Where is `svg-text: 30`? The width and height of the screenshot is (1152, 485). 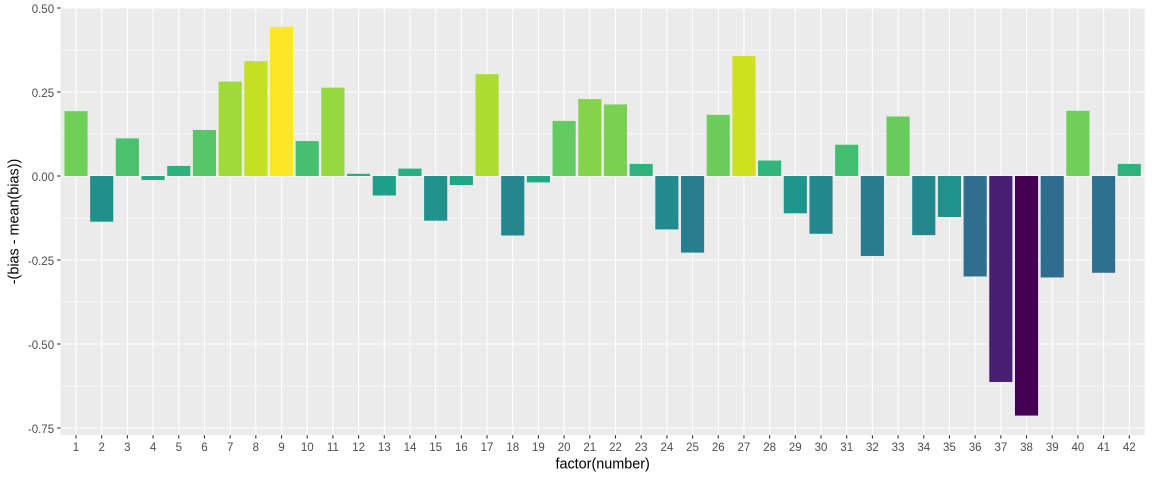
svg-text: 30 is located at coordinates (821, 448).